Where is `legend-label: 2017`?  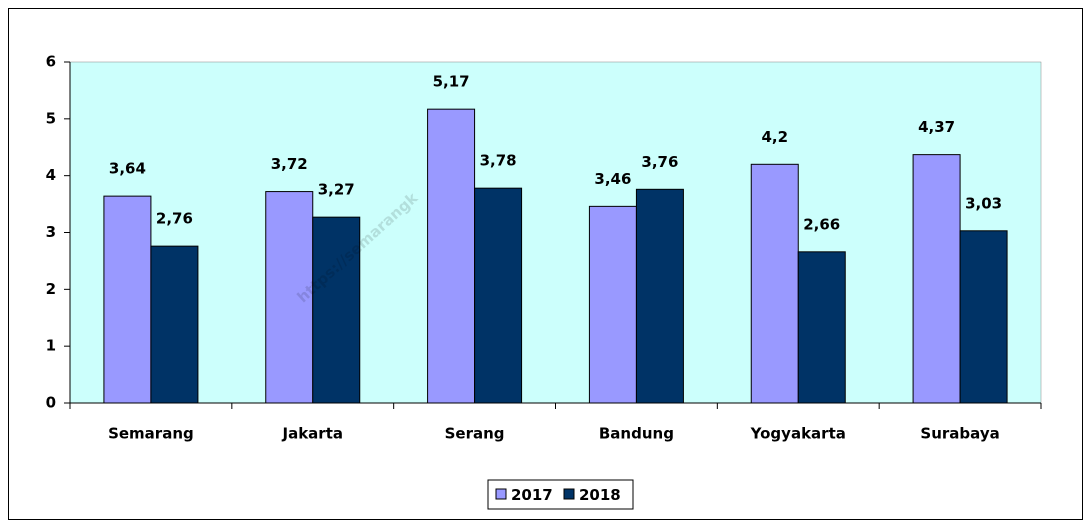 legend-label: 2017 is located at coordinates (532, 495).